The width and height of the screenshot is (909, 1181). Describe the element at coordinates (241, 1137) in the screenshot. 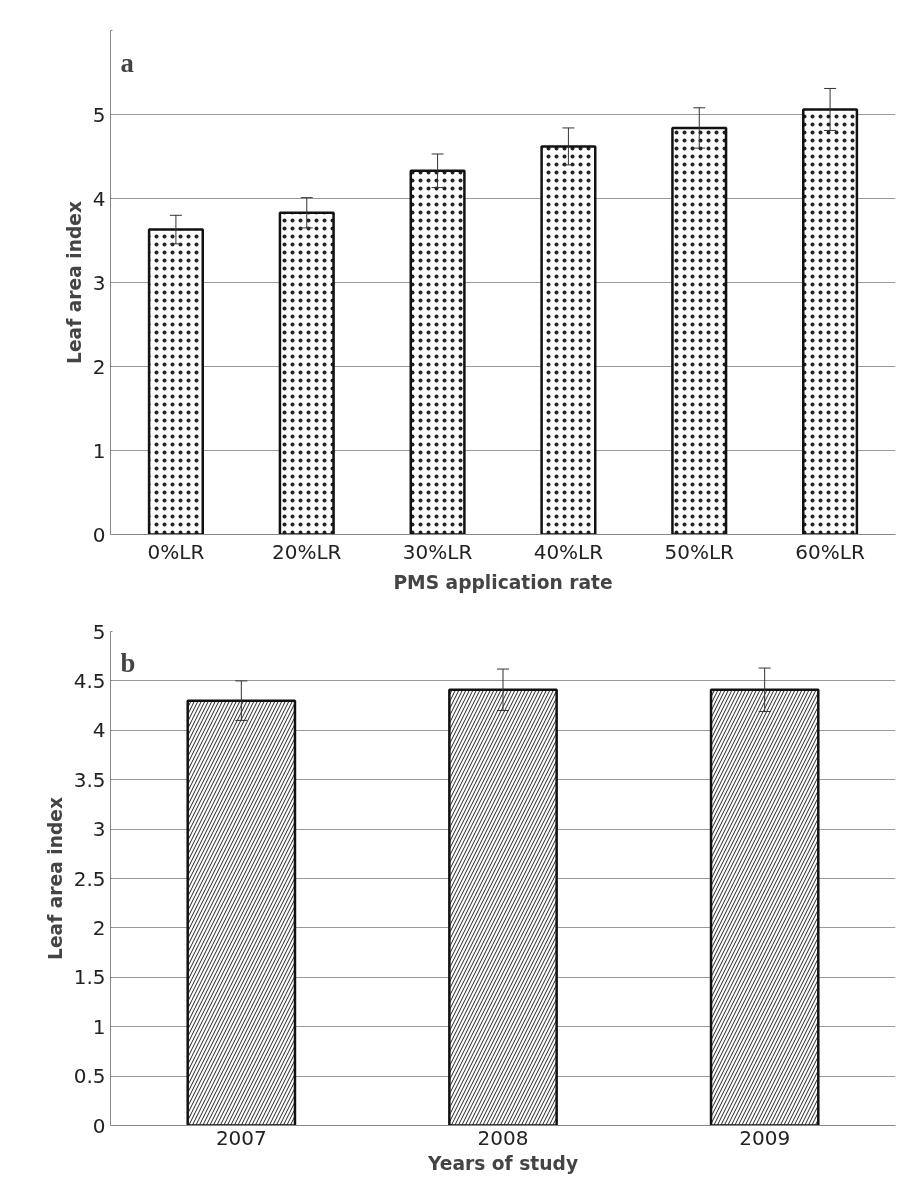

I see `x-tick-label: 2007` at that location.